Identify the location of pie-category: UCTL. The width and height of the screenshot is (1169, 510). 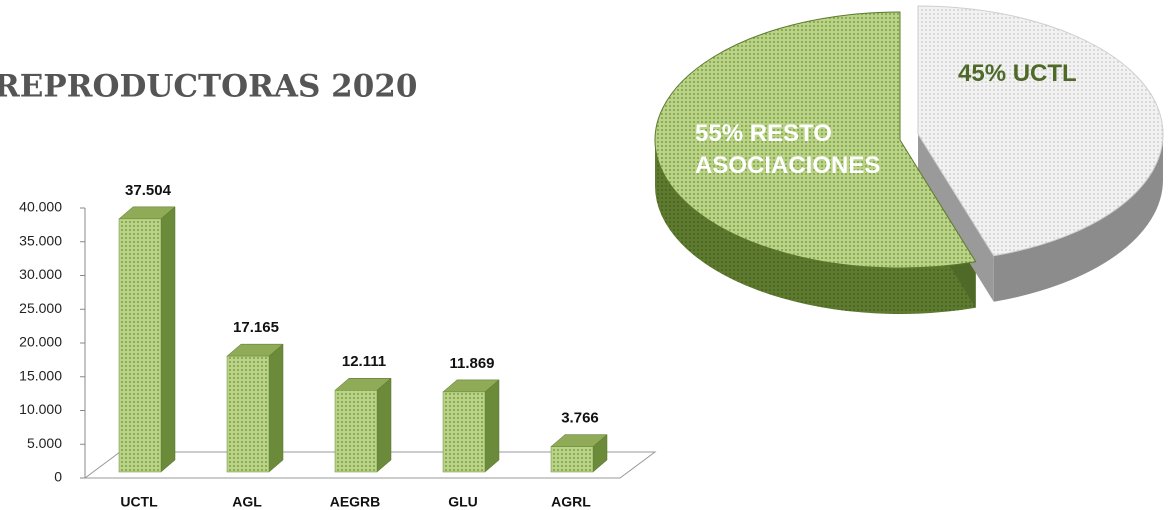
(1044, 73).